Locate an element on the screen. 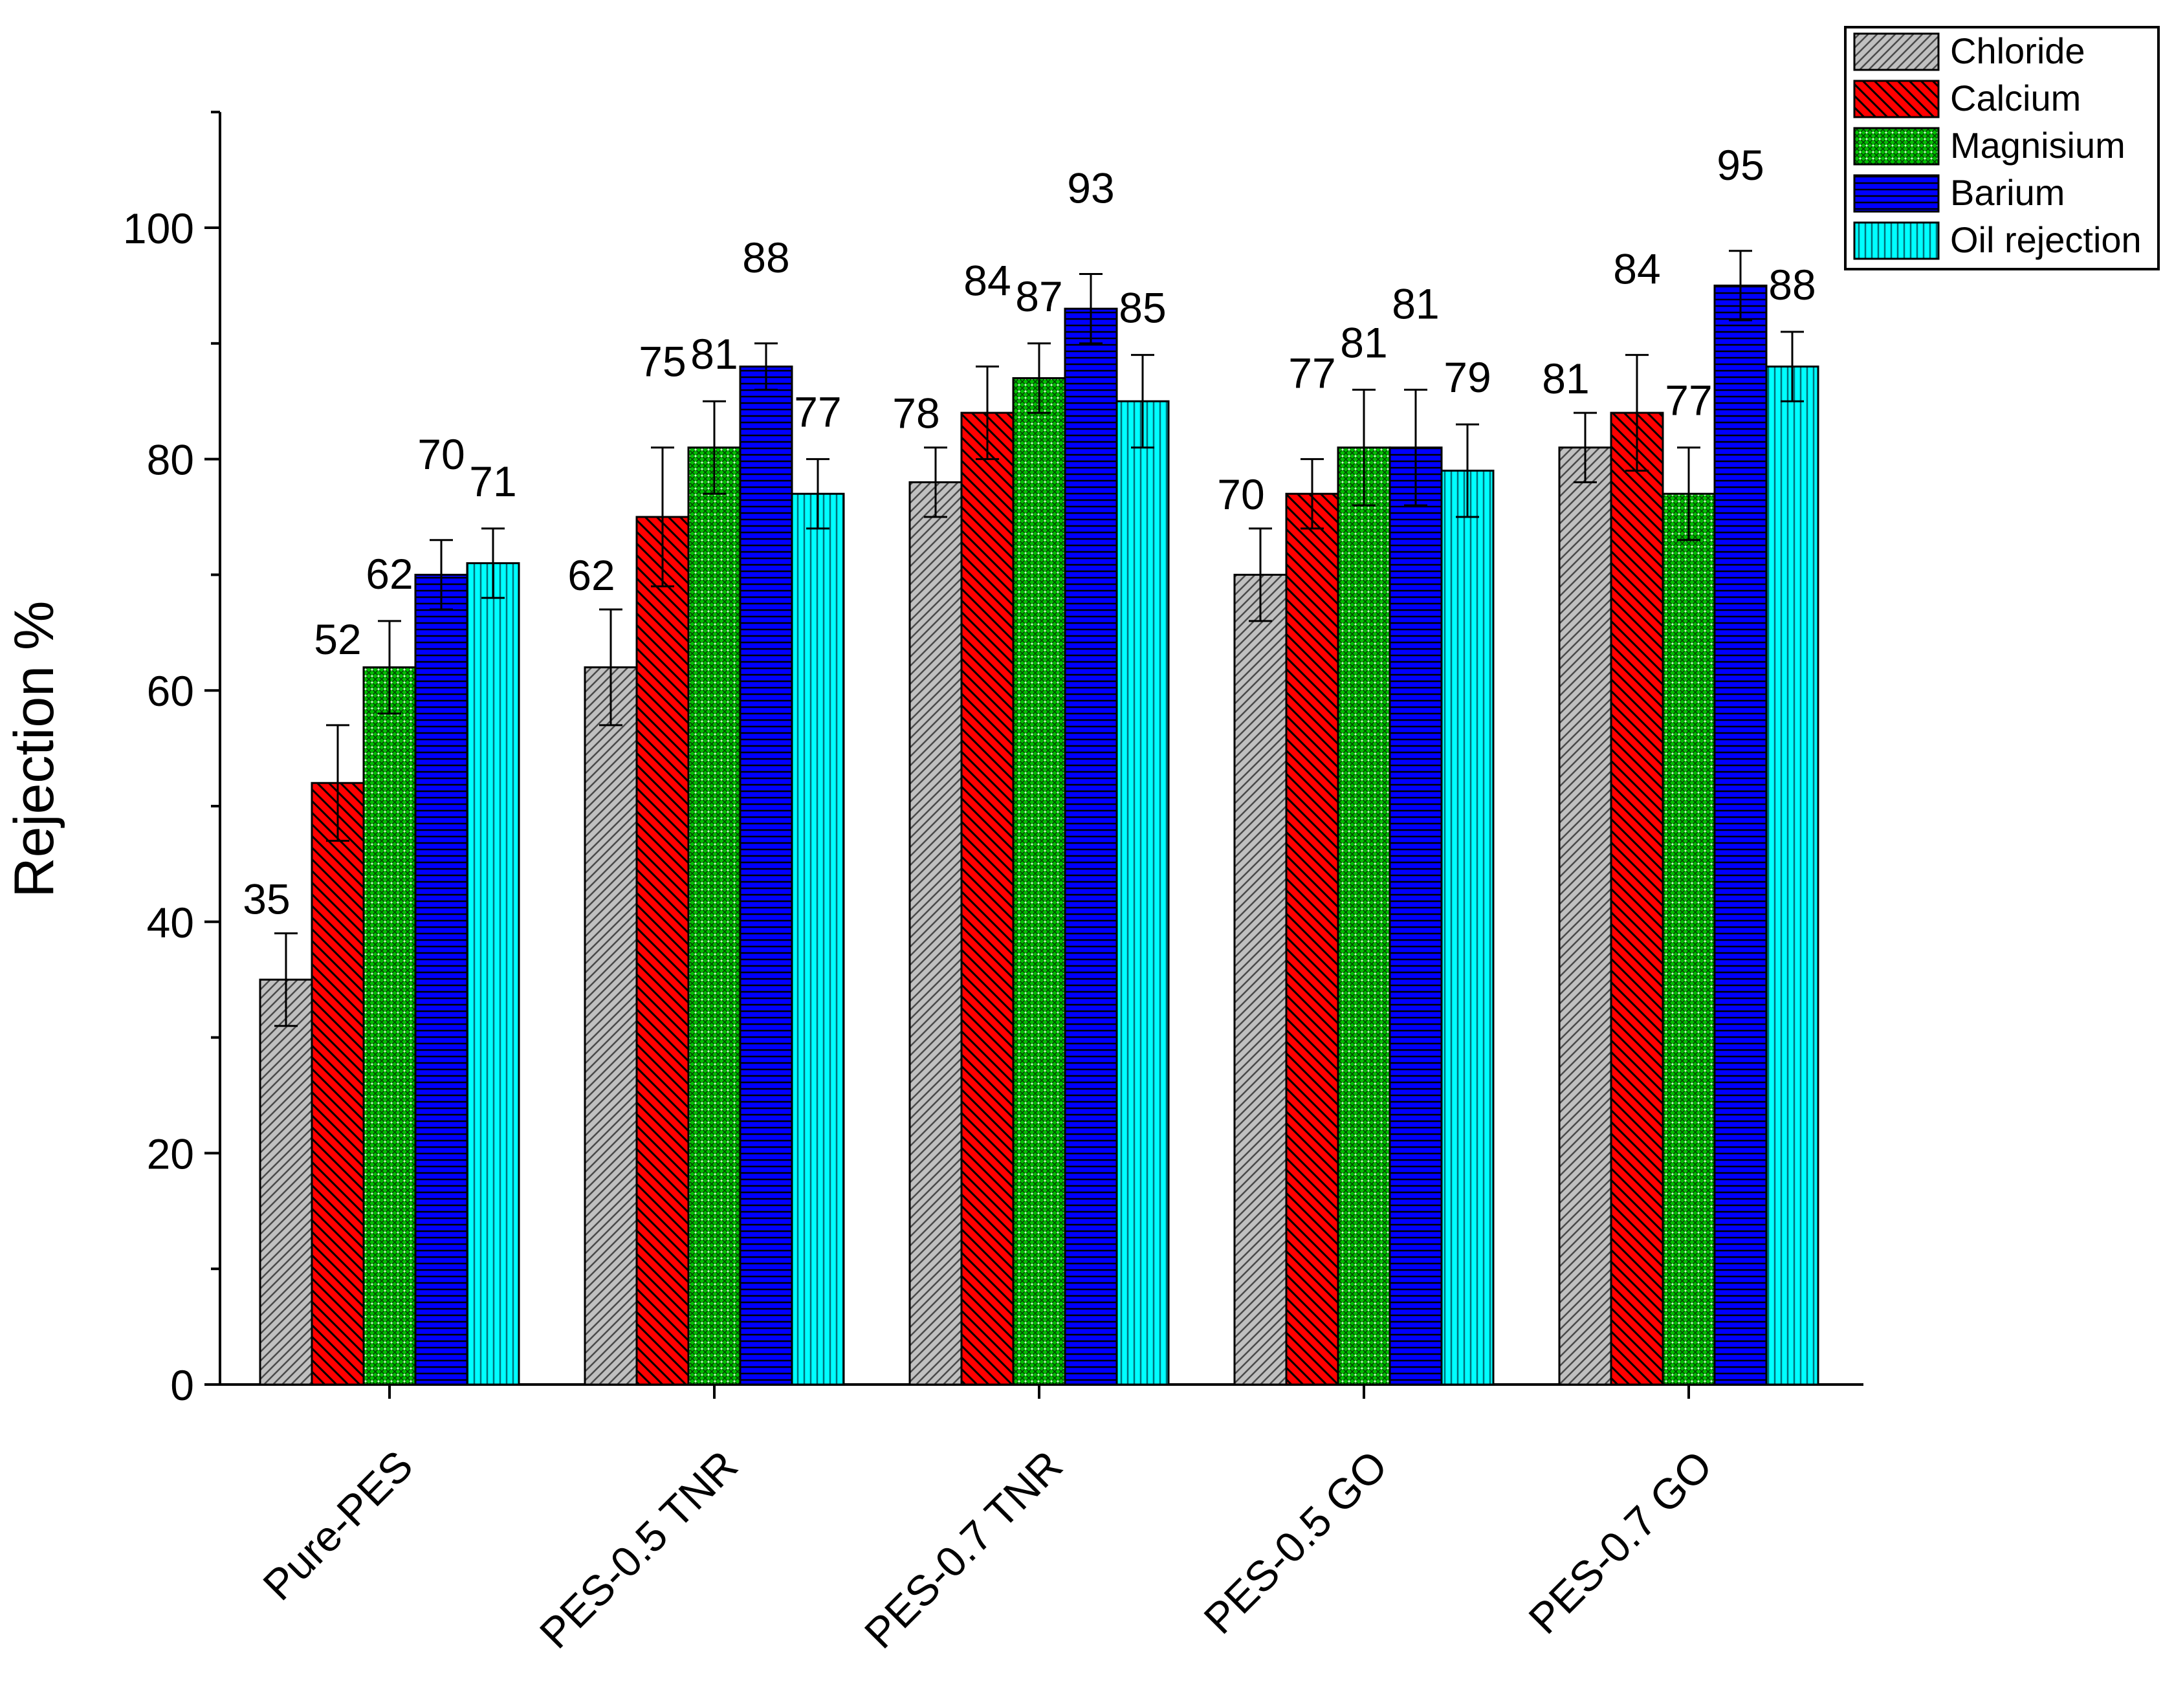 The height and width of the screenshot is (1708, 2174). y-tick-label: 40 is located at coordinates (171, 923).